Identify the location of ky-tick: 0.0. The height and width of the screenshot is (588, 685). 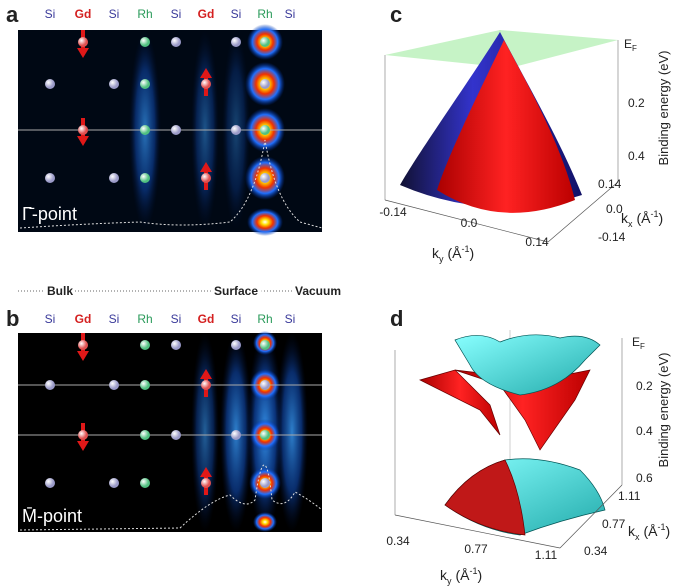
(469, 223).